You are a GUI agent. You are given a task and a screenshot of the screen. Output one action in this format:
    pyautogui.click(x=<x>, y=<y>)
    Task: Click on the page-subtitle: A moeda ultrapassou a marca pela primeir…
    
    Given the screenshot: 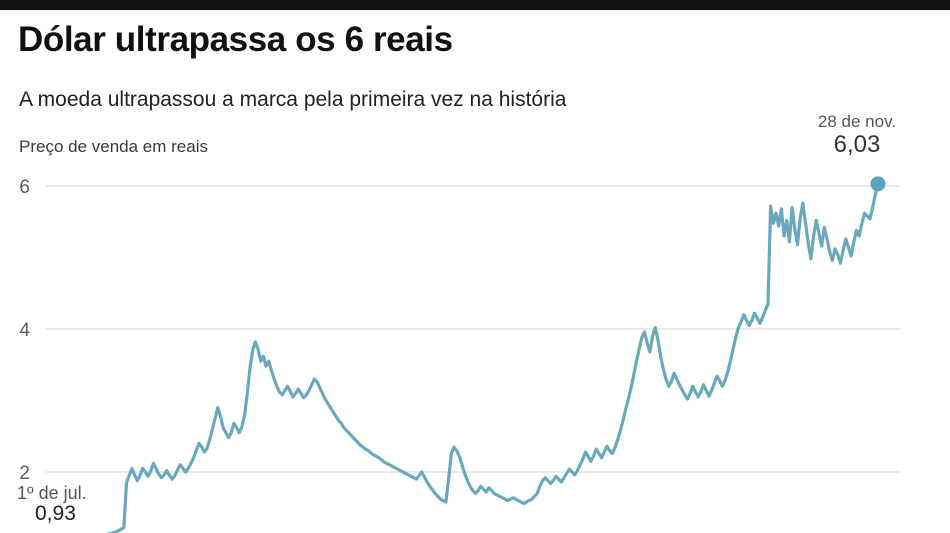 What is the action you would take?
    pyautogui.click(x=293, y=99)
    